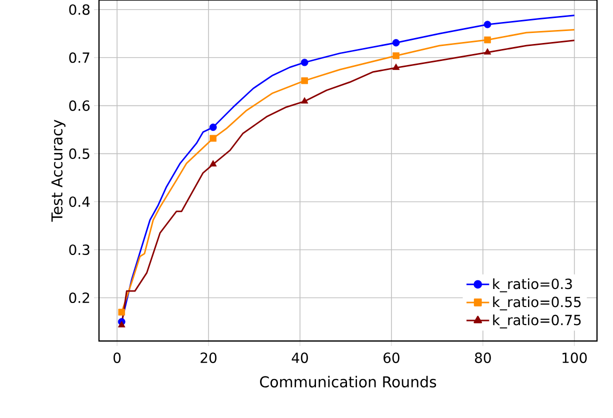 The image size is (613, 418). I want to click on y-tick-label: 0.2, so click(79, 298).